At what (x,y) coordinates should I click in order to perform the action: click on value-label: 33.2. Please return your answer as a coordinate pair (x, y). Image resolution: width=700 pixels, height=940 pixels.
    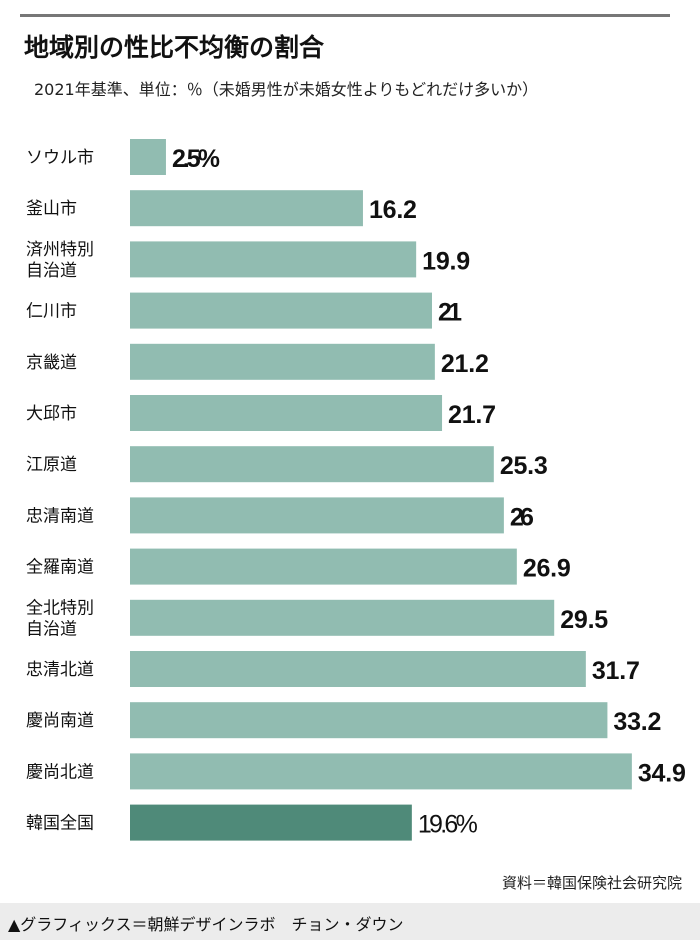
    Looking at the image, I should click on (637, 722).